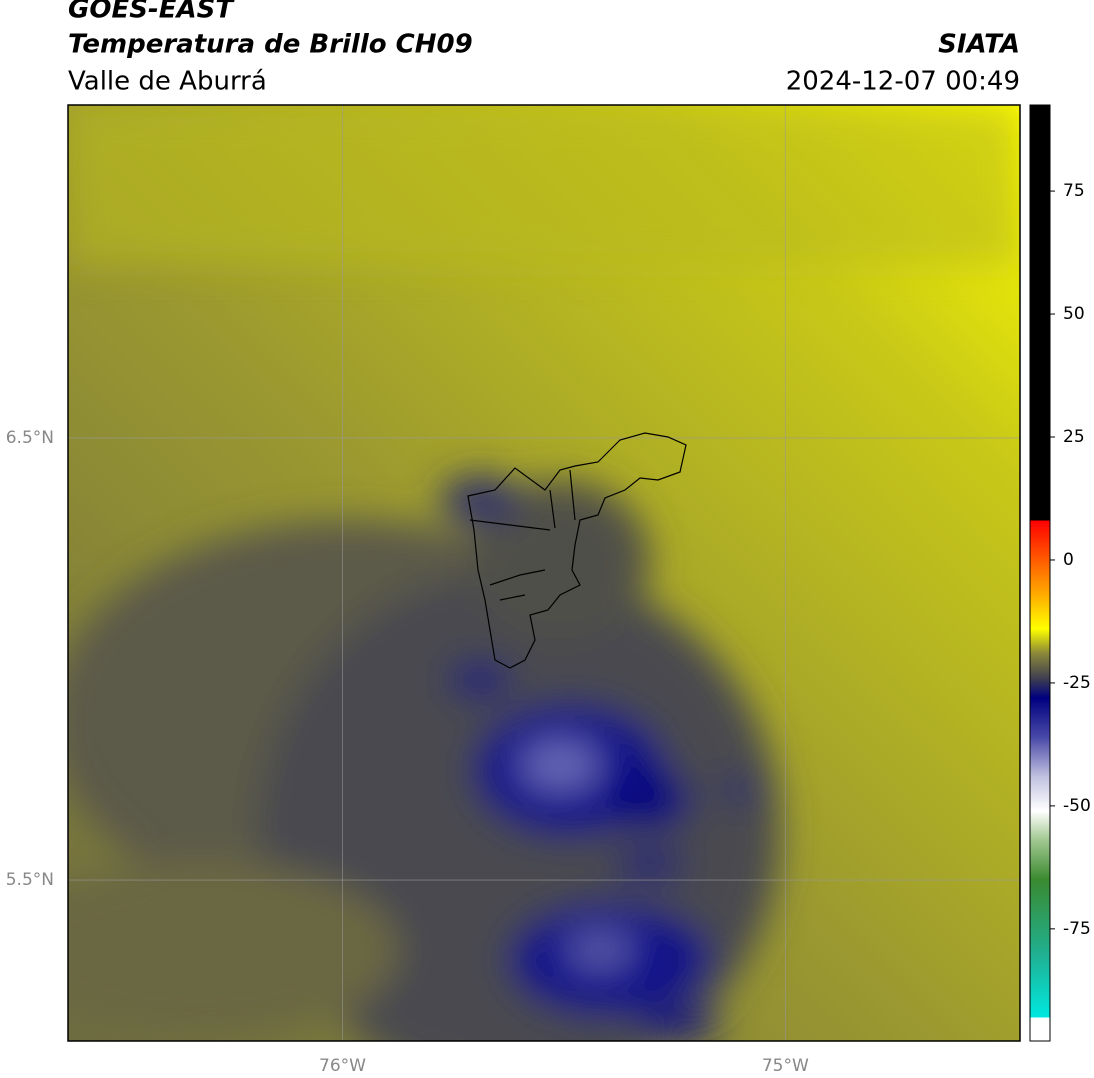 The height and width of the screenshot is (1078, 1094). Describe the element at coordinates (1040, 573) in the screenshot. I see `colorbar` at that location.